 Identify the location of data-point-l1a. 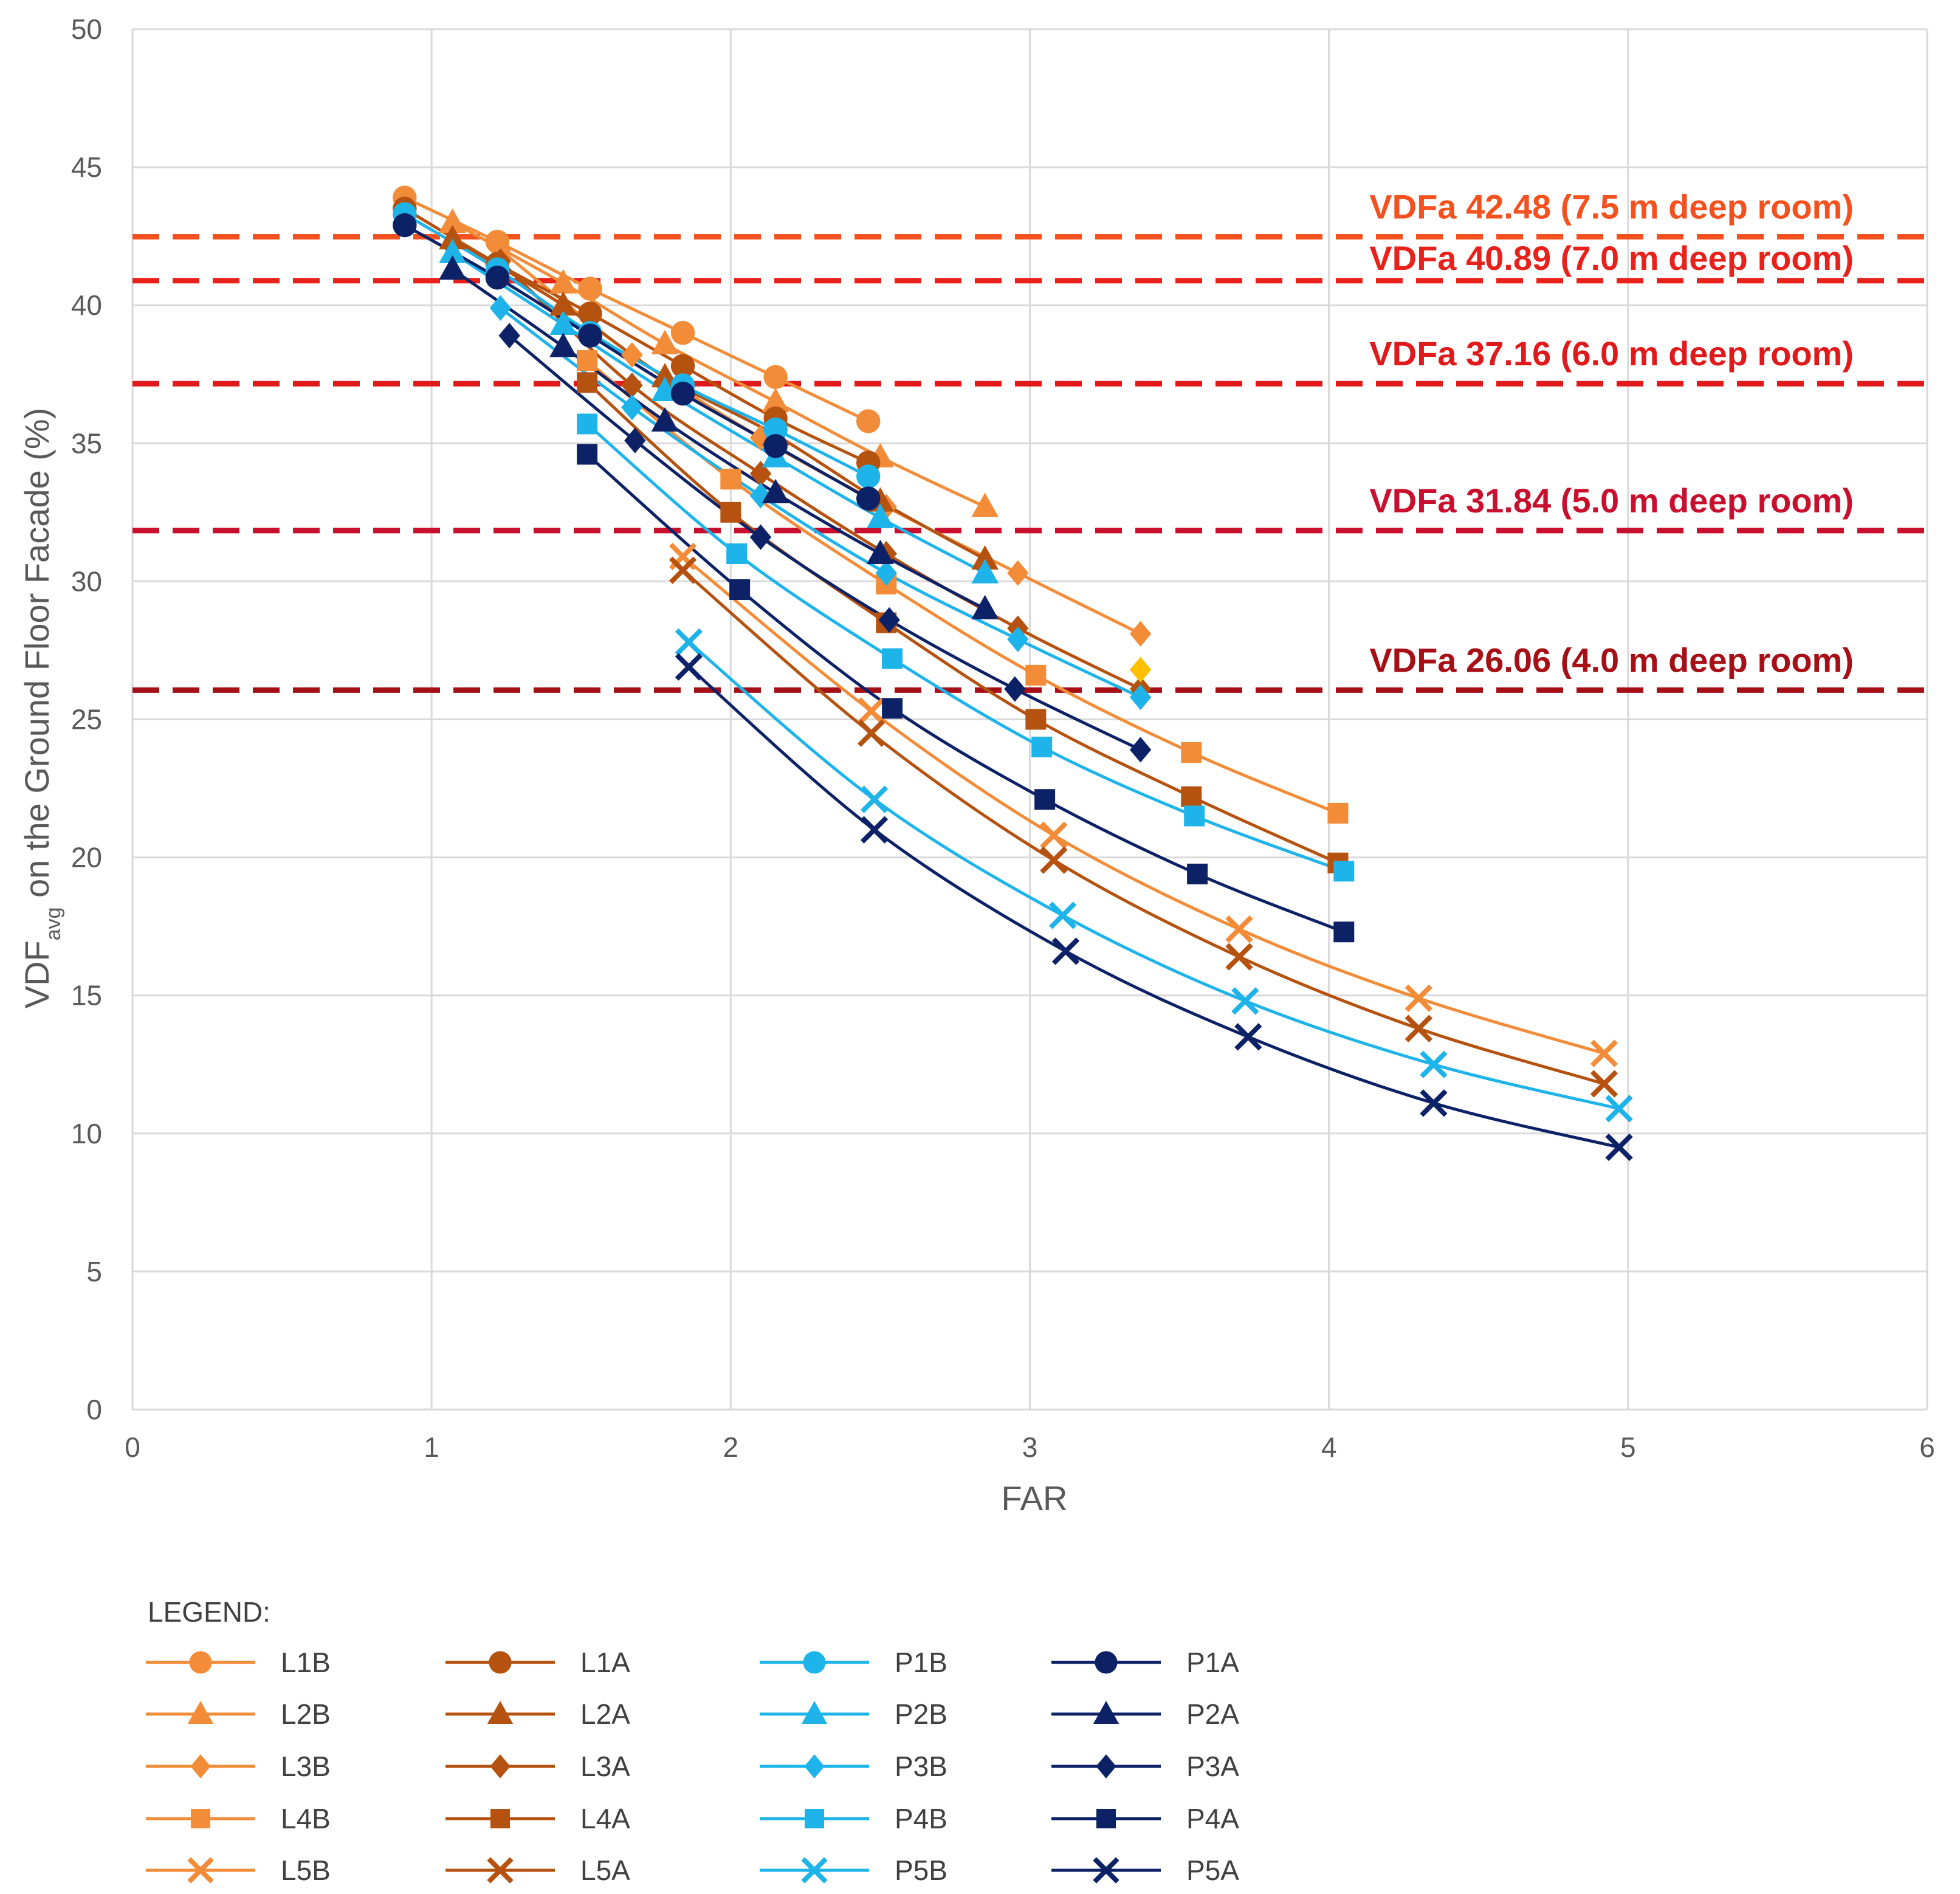
(682, 366).